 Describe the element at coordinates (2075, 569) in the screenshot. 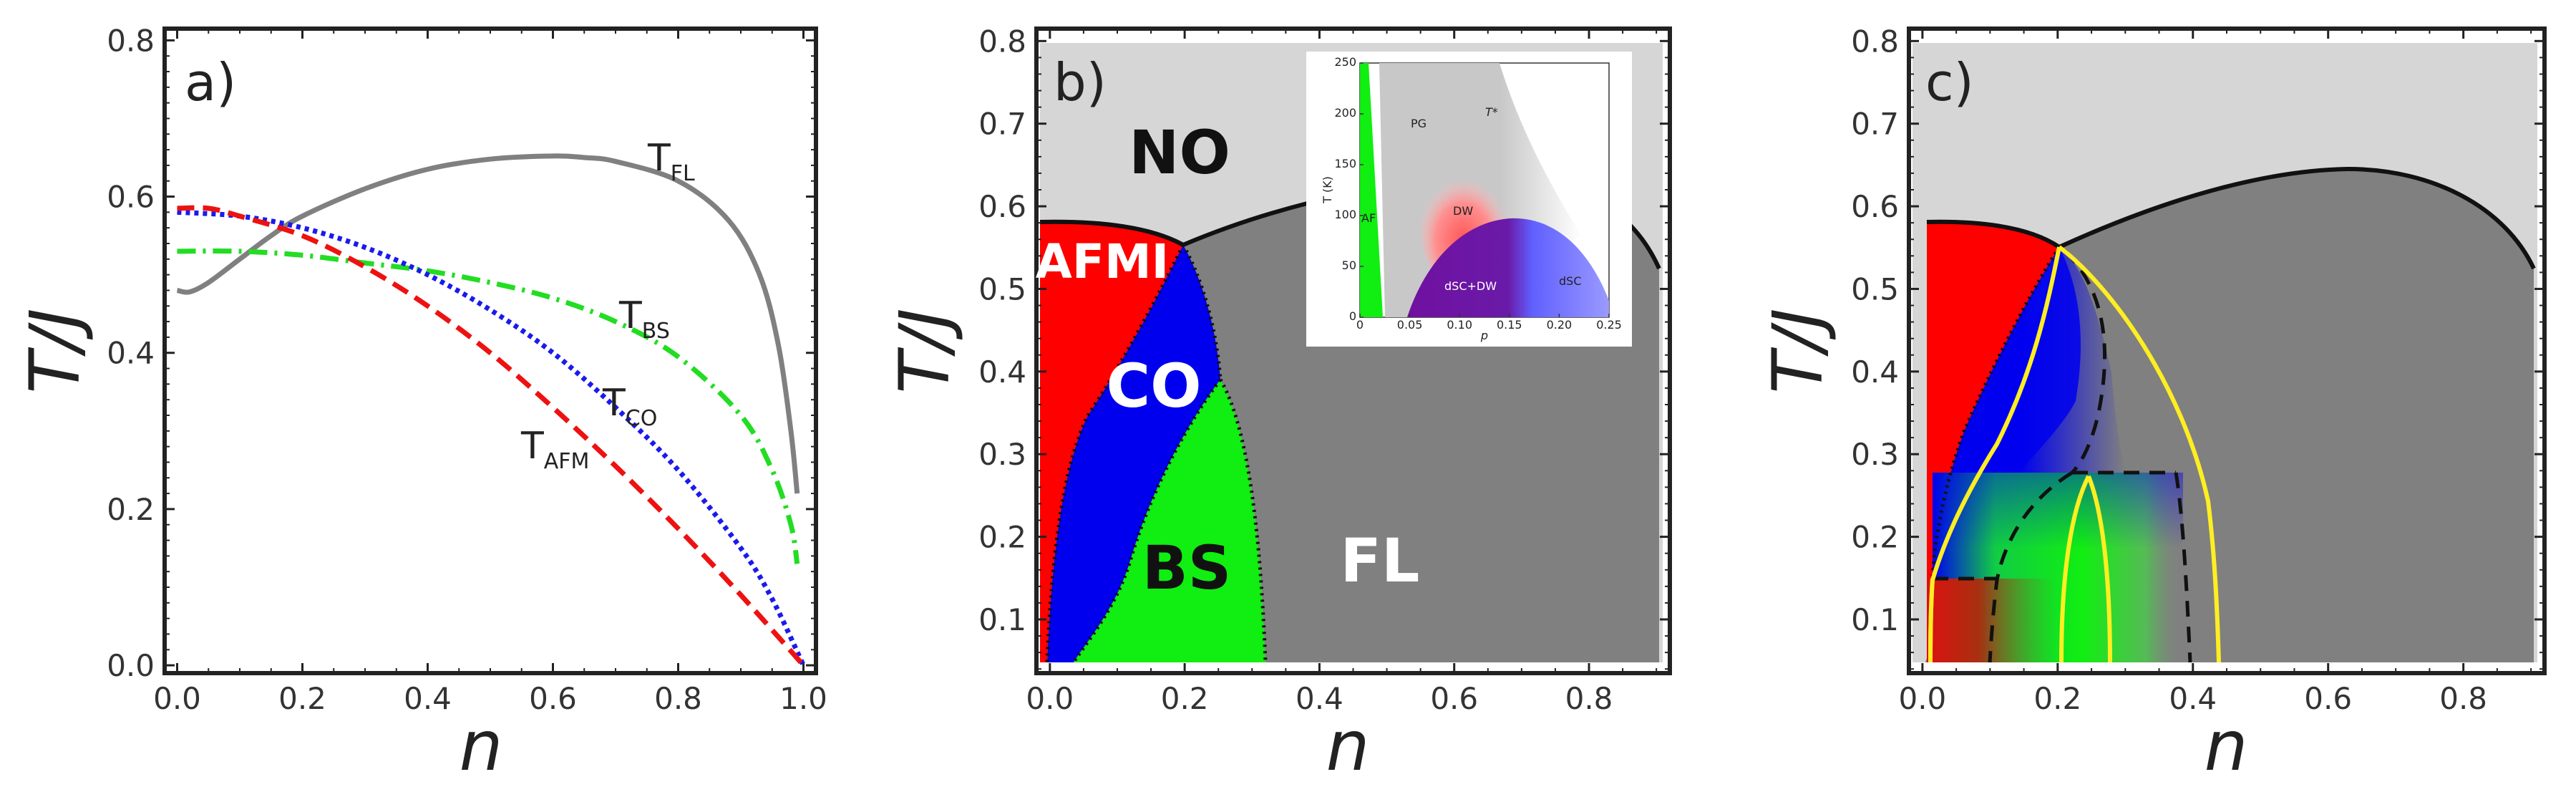

I see `c-yellow-lens-a` at that location.